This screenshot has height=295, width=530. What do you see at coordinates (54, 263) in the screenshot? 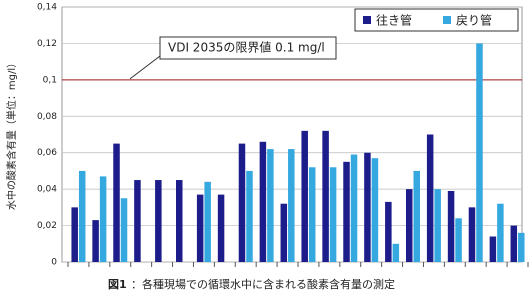
I see `y-tick-label: 0` at bounding box center [54, 263].